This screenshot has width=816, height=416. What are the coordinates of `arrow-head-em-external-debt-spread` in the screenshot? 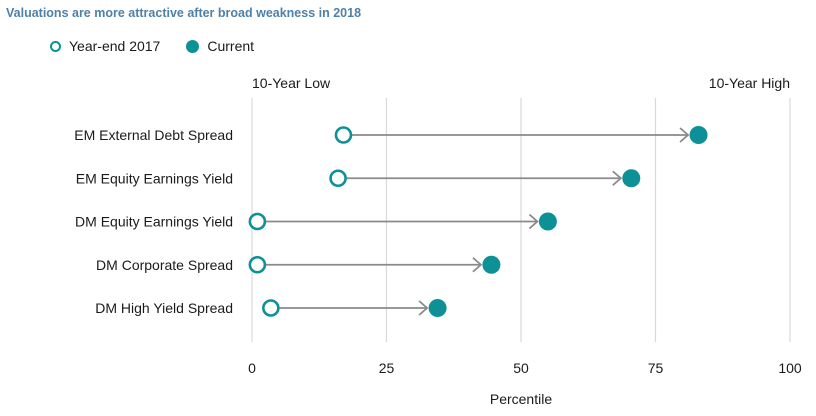 It's located at (684, 135).